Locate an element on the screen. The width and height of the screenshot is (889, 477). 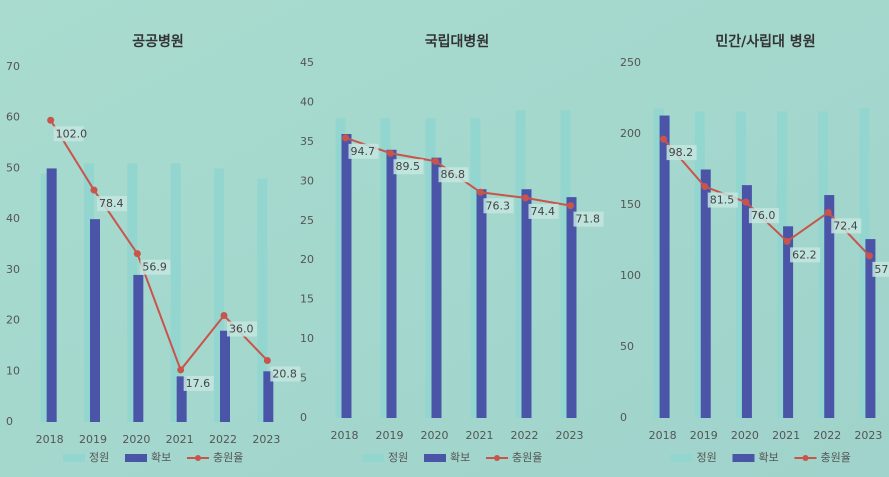
y-tick-label: 100 is located at coordinates (630, 275).